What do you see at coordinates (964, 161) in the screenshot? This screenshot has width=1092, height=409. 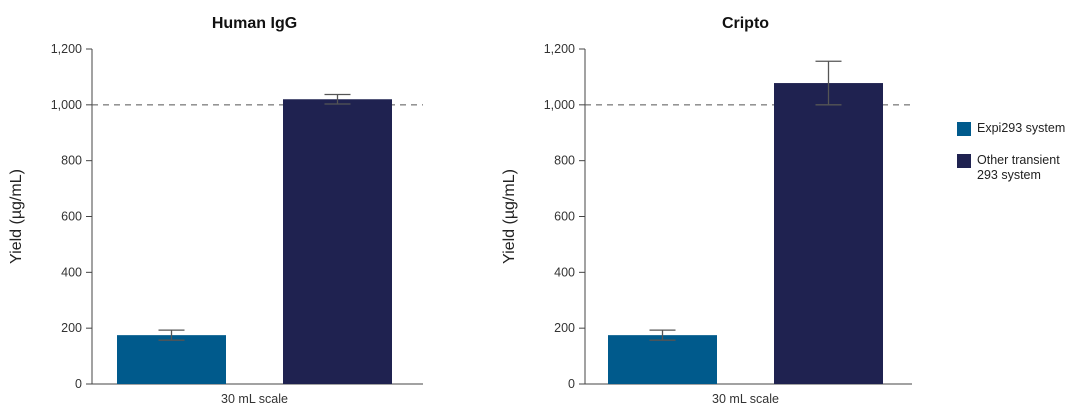 I see `legend-swatch-other-transient` at bounding box center [964, 161].